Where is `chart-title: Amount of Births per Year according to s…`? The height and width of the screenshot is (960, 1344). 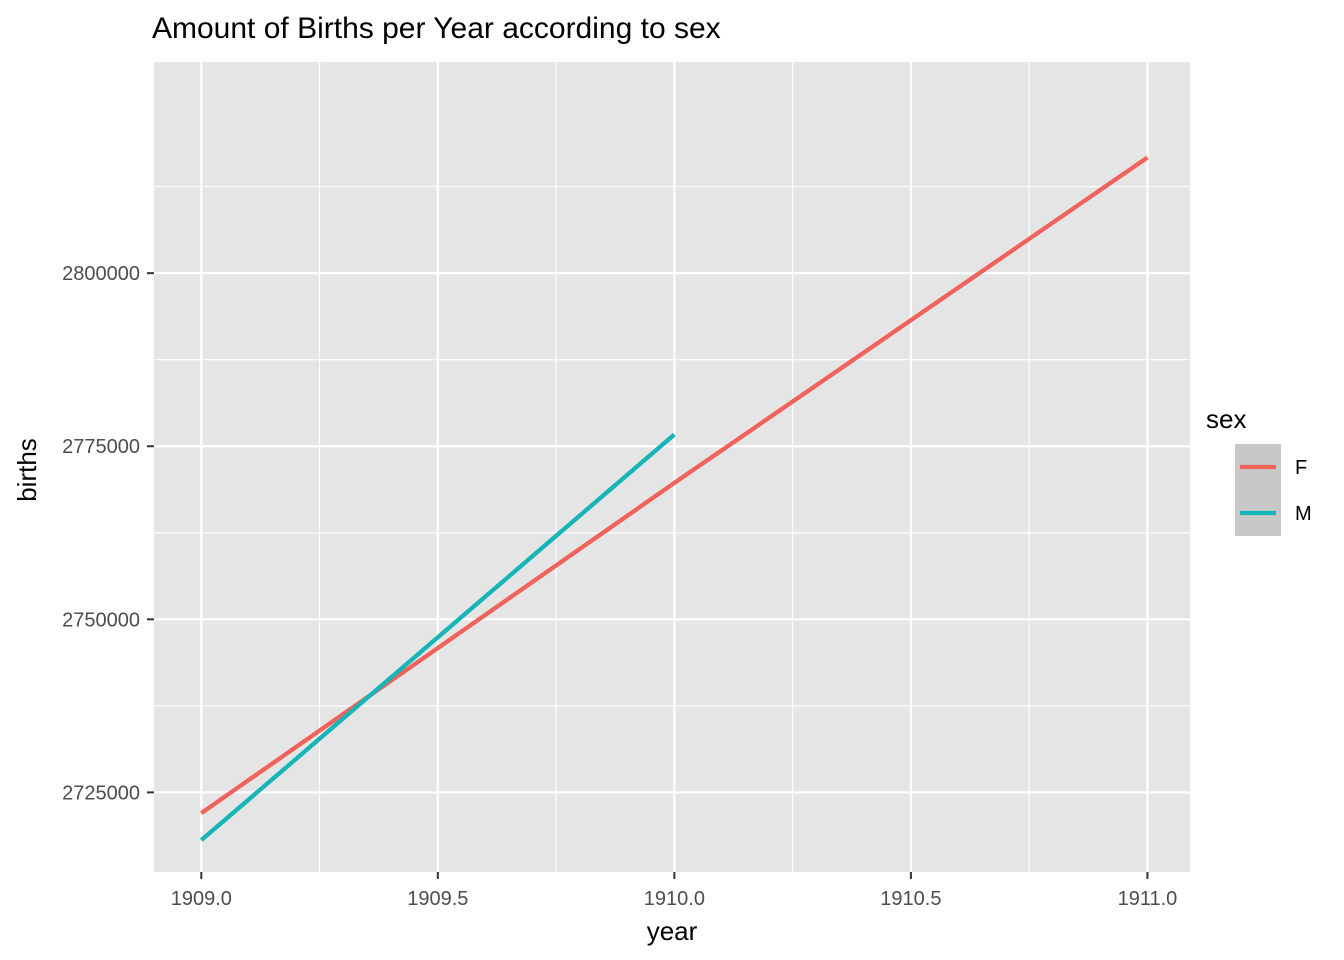 chart-title: Amount of Births per Year according to s… is located at coordinates (436, 28).